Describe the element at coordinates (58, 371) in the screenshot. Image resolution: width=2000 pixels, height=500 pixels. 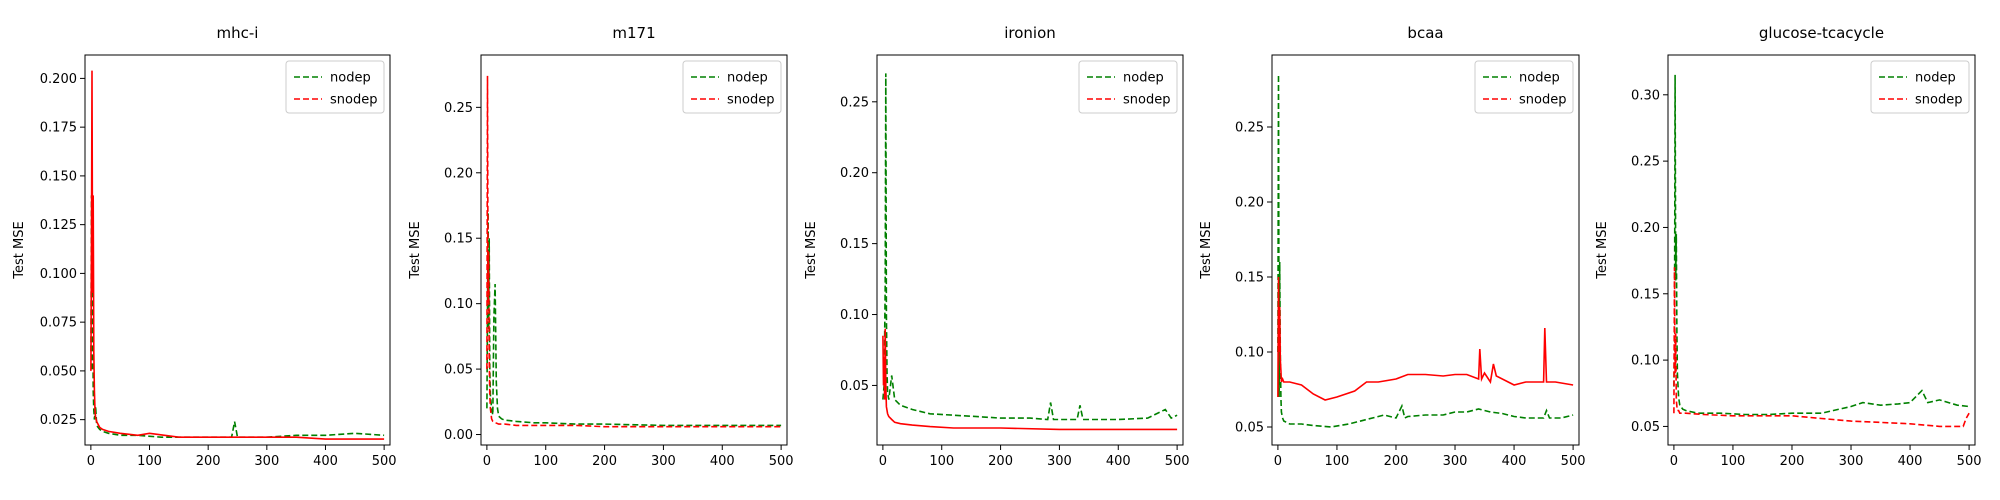
I see `y-tick-label: 0.050` at that location.